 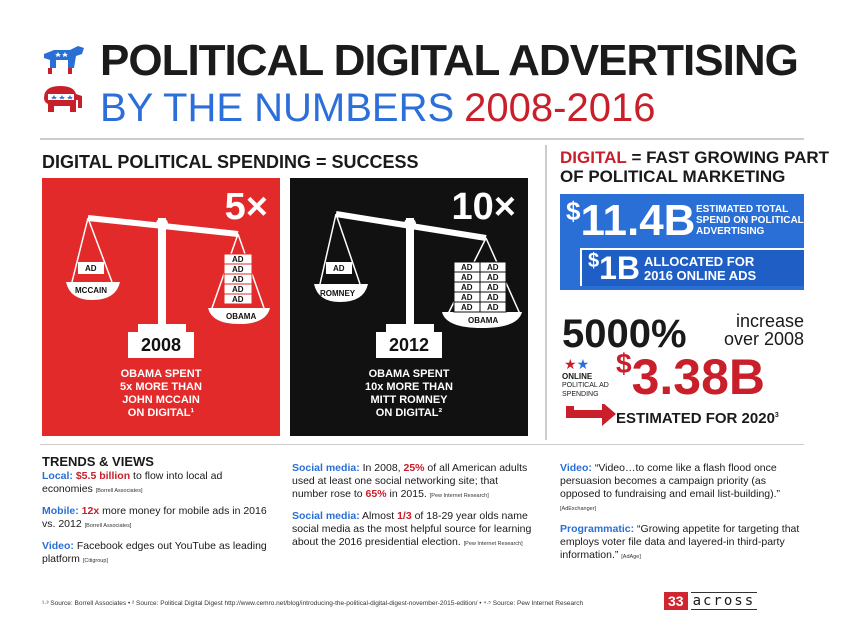 I want to click on scale-2008-icon: AD MCCAIN OBAMA AD AD AD AD AD, so click(x=168, y=273).